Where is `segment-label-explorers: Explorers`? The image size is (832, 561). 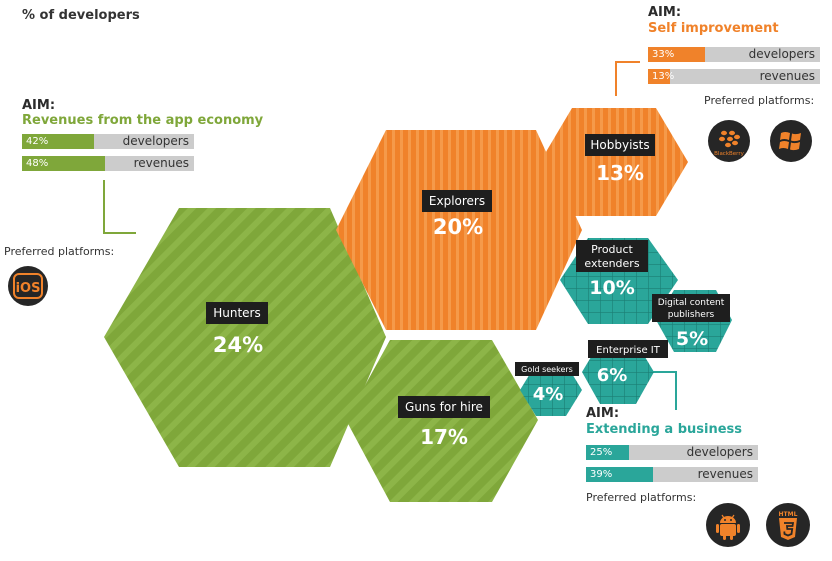
segment-label-explorers: Explorers is located at coordinates (457, 201).